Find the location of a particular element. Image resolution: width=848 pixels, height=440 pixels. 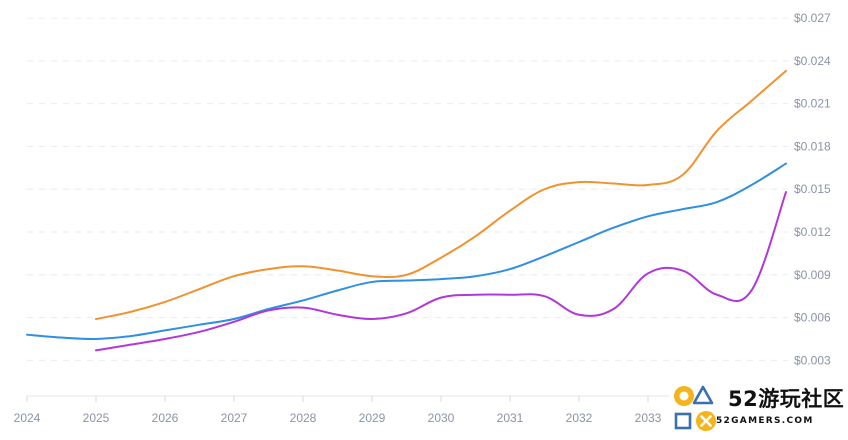

y-tick-label: $0.027 is located at coordinates (812, 18).